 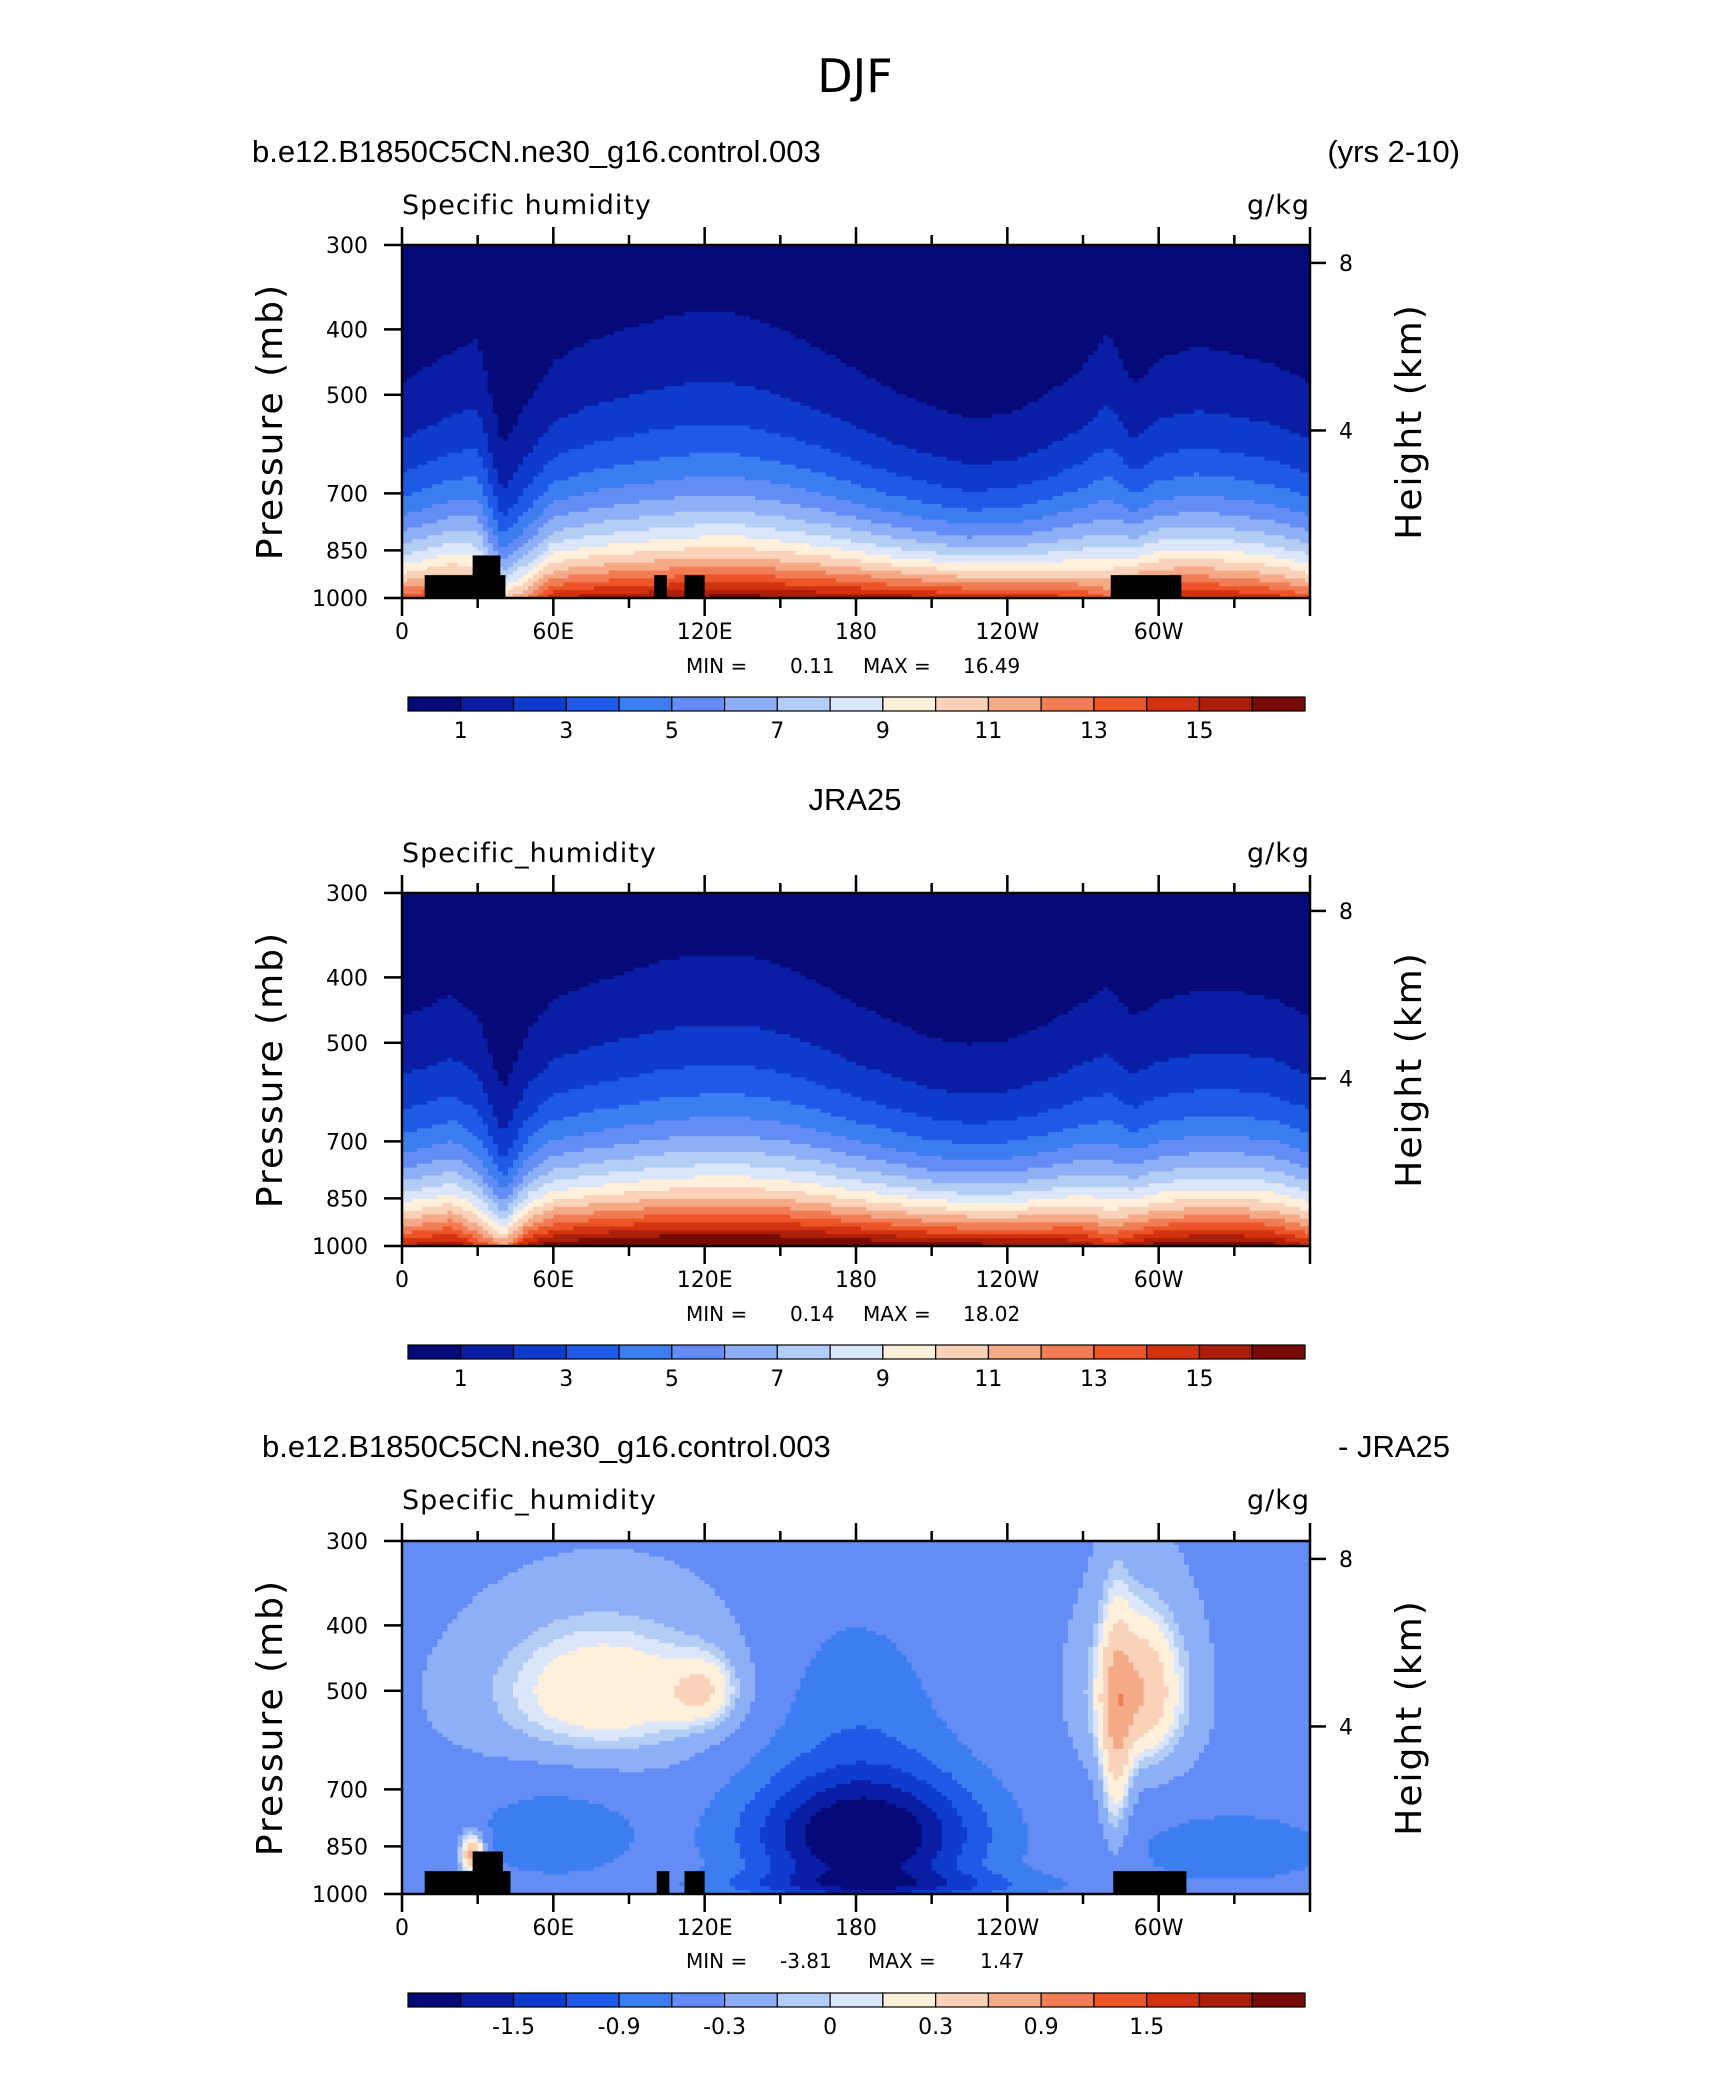 I want to click on y-tick-label: 1000, so click(x=340, y=1247).